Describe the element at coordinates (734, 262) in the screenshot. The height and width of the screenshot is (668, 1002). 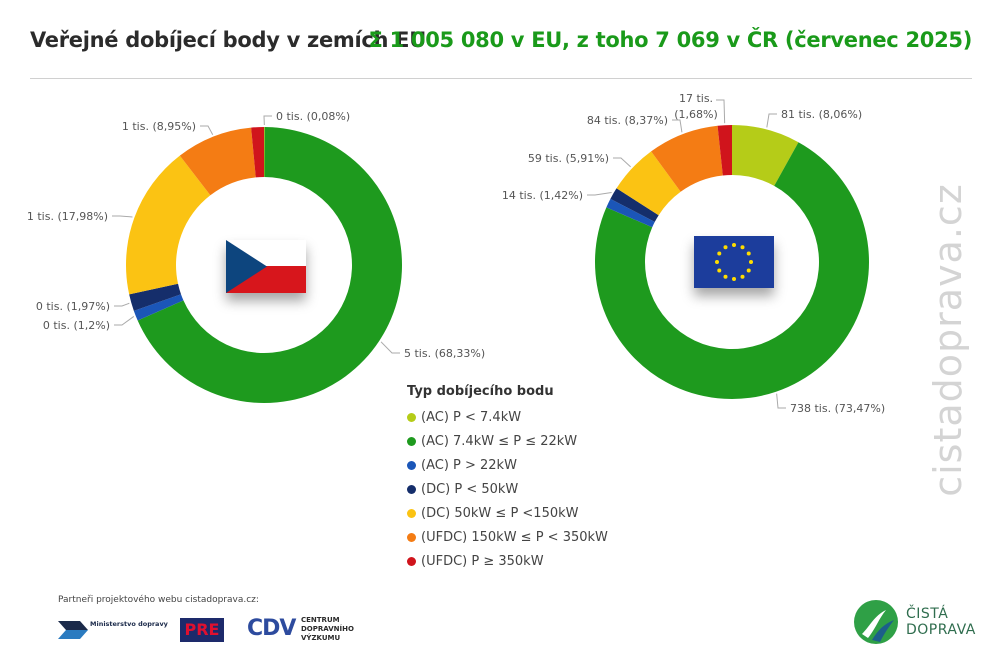
I see `eu-flag-icon` at that location.